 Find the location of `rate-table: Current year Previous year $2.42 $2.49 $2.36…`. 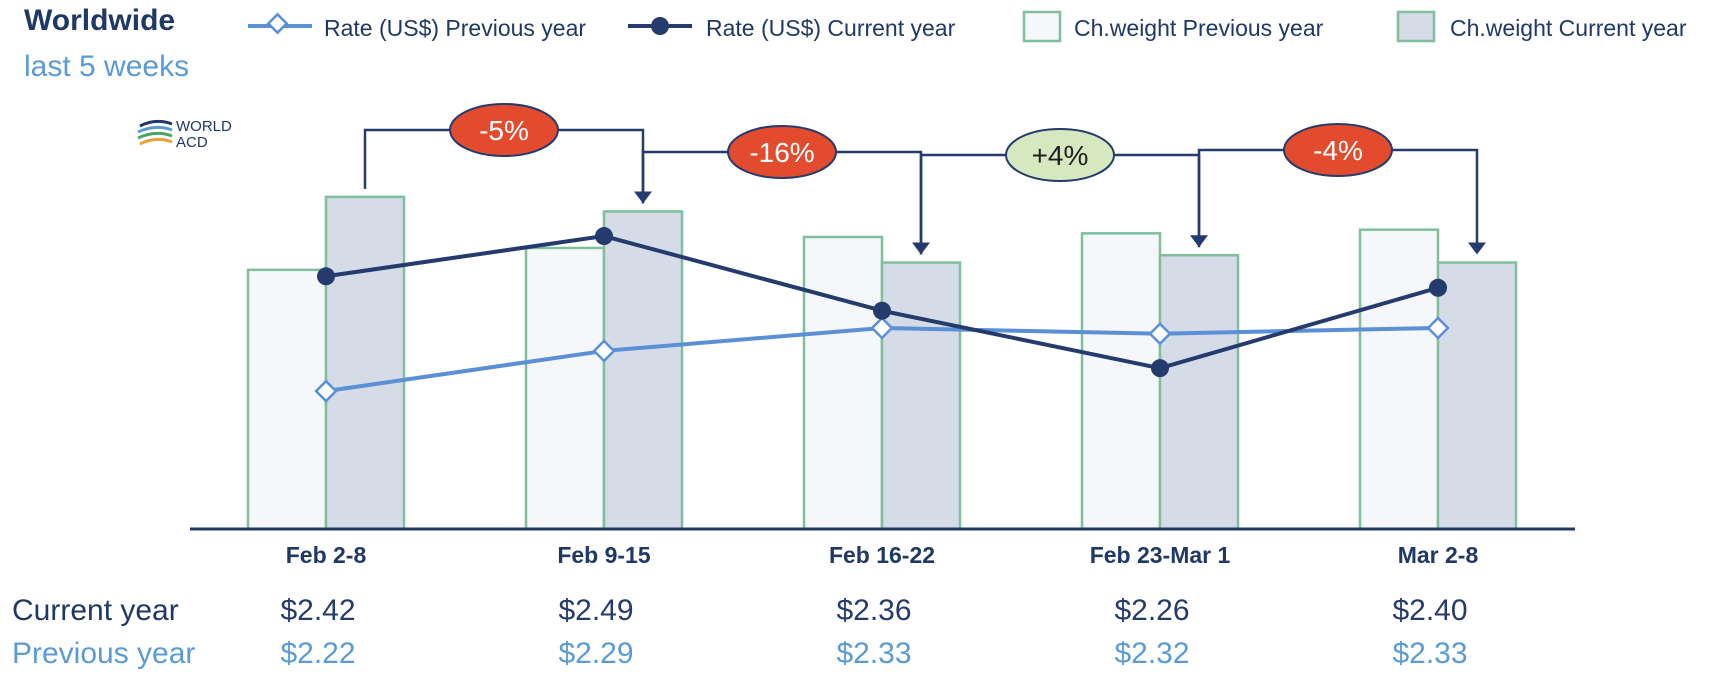

rate-table: Current year Previous year $2.42 $2.49 $2.36… is located at coordinates (740, 632).